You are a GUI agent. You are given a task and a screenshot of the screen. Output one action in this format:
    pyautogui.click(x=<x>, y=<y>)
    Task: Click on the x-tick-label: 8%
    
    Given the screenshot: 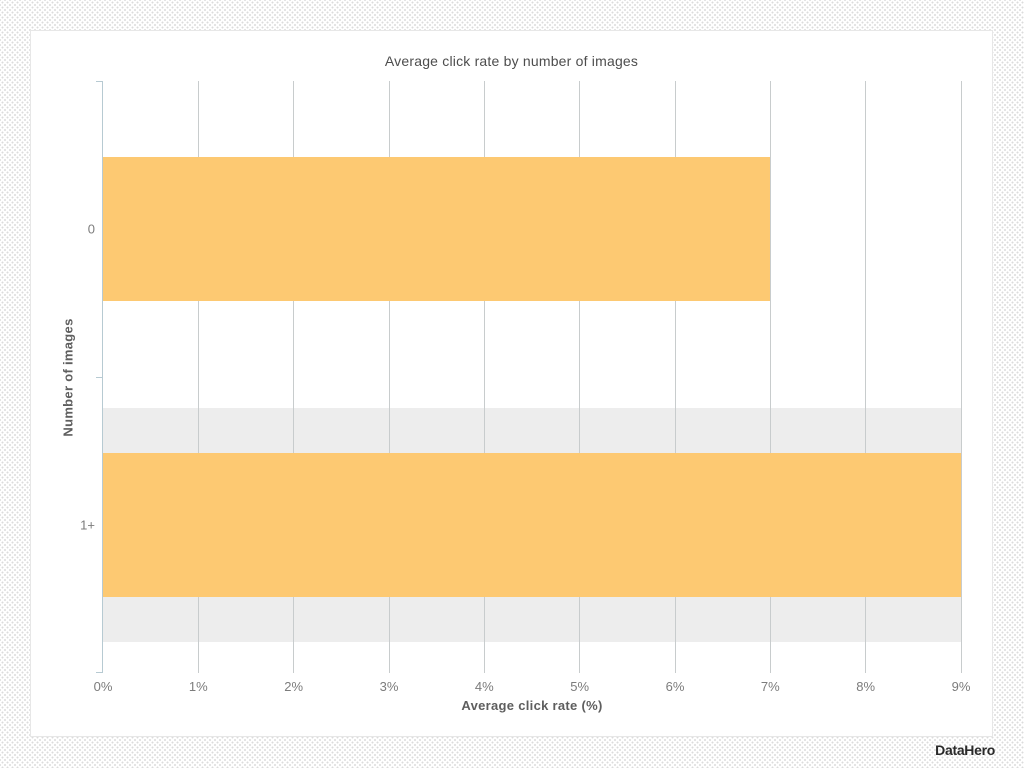 What is the action you would take?
    pyautogui.click(x=866, y=686)
    